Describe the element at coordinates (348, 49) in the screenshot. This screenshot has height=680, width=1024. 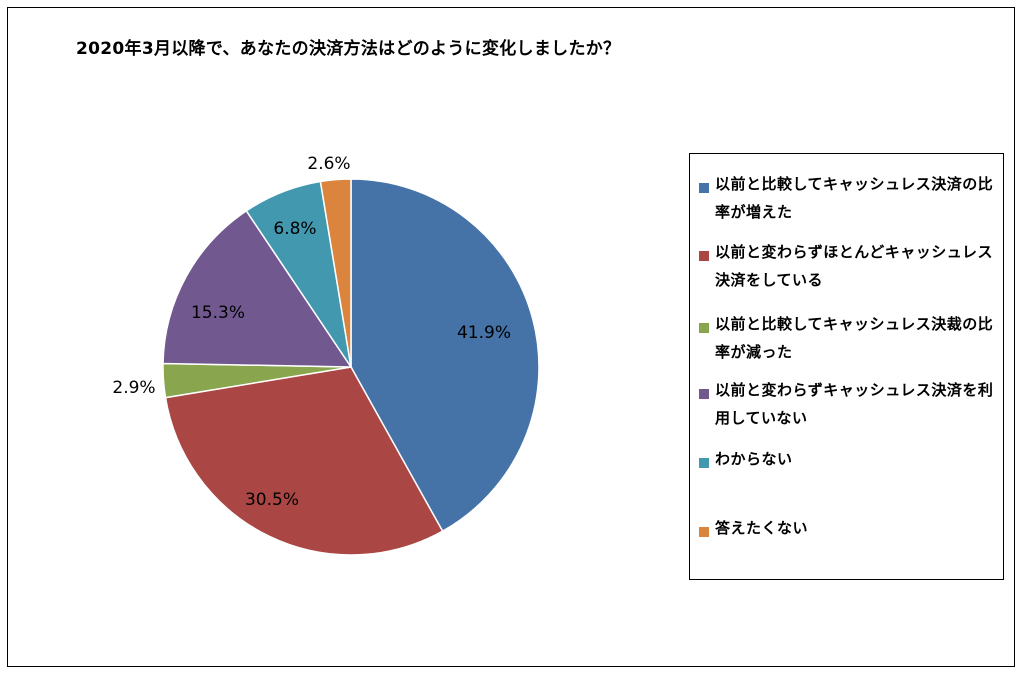
I see `chart-title: 2020年3月以降で、あなたの決済方法はどのように変化しましたか？` at that location.